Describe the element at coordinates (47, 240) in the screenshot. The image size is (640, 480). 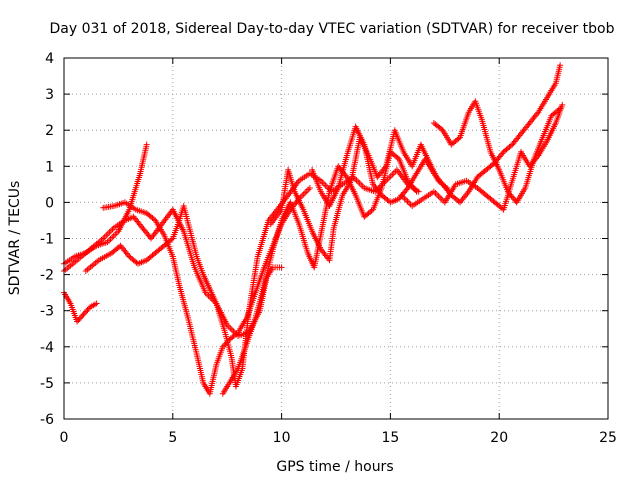
I see `y-tick-label: -1` at that location.